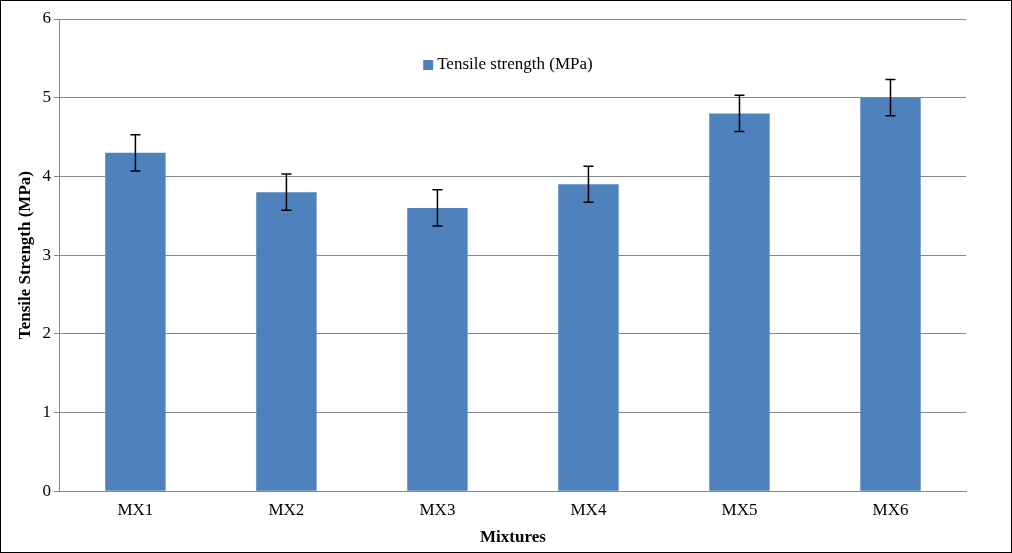 The width and height of the screenshot is (1012, 553). What do you see at coordinates (739, 509) in the screenshot?
I see `x-tick-label: MX5` at bounding box center [739, 509].